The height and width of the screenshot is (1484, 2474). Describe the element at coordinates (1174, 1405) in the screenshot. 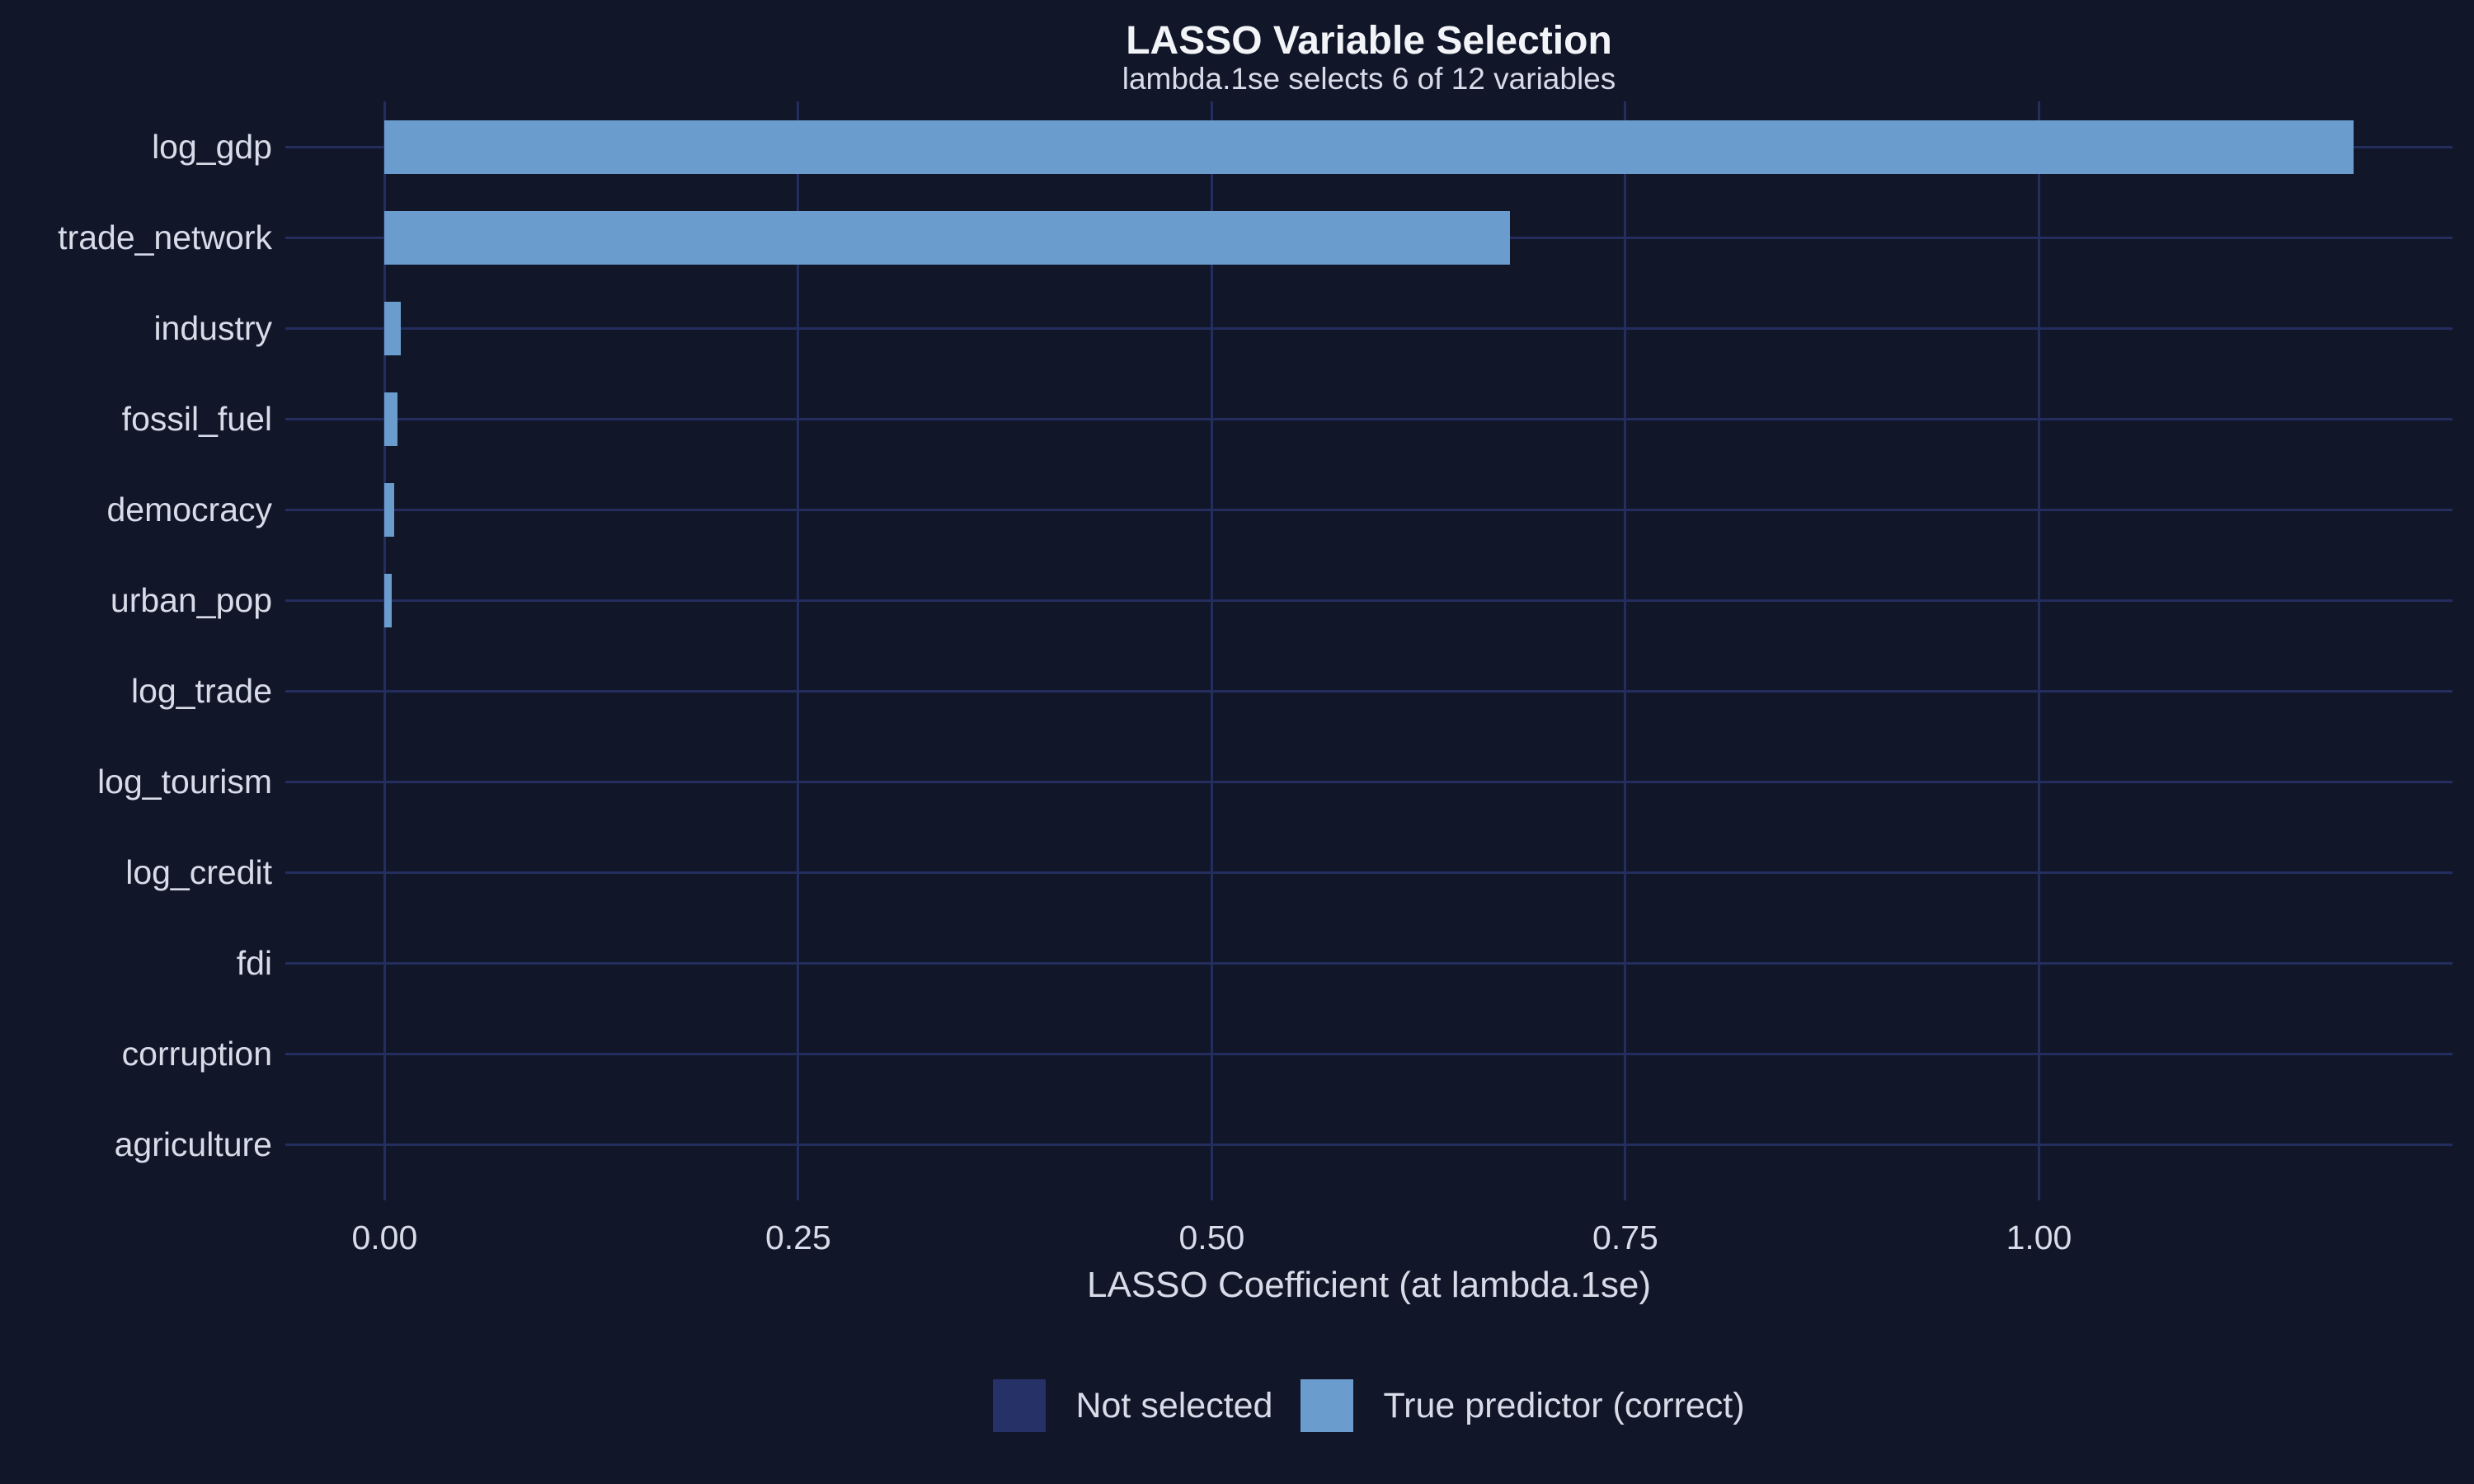

I see `legend-label: Not selected` at that location.